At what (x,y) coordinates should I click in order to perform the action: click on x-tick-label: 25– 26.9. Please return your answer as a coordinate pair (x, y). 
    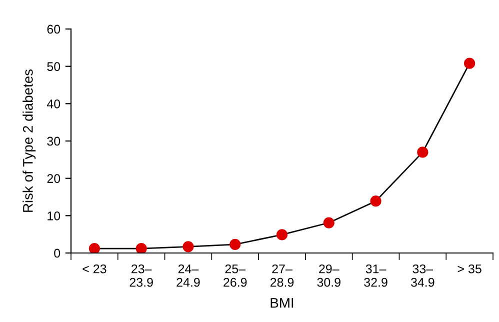
    Looking at the image, I should click on (235, 275).